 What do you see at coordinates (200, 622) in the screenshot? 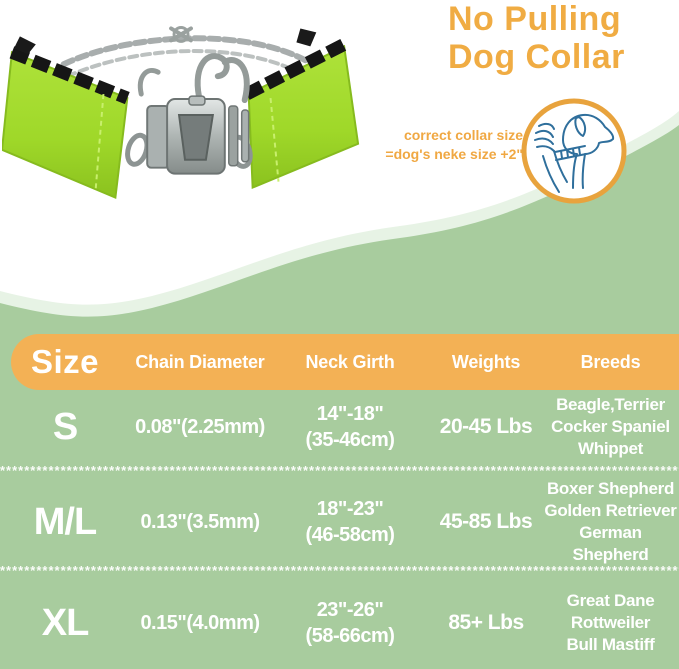
I see `chain-diameter-cell: 0.15"(4.0mm)` at bounding box center [200, 622].